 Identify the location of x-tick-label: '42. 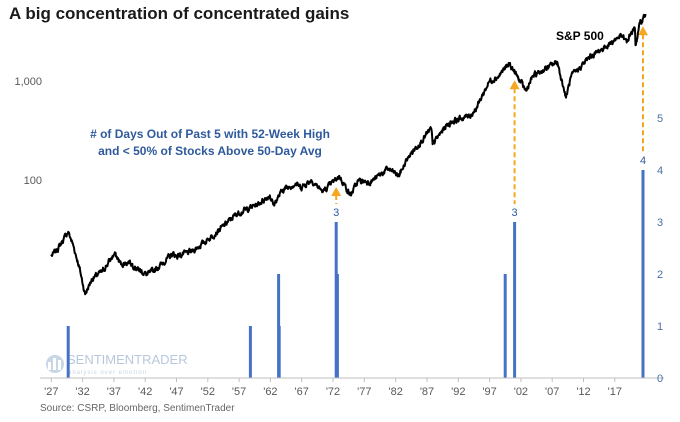
(145, 392).